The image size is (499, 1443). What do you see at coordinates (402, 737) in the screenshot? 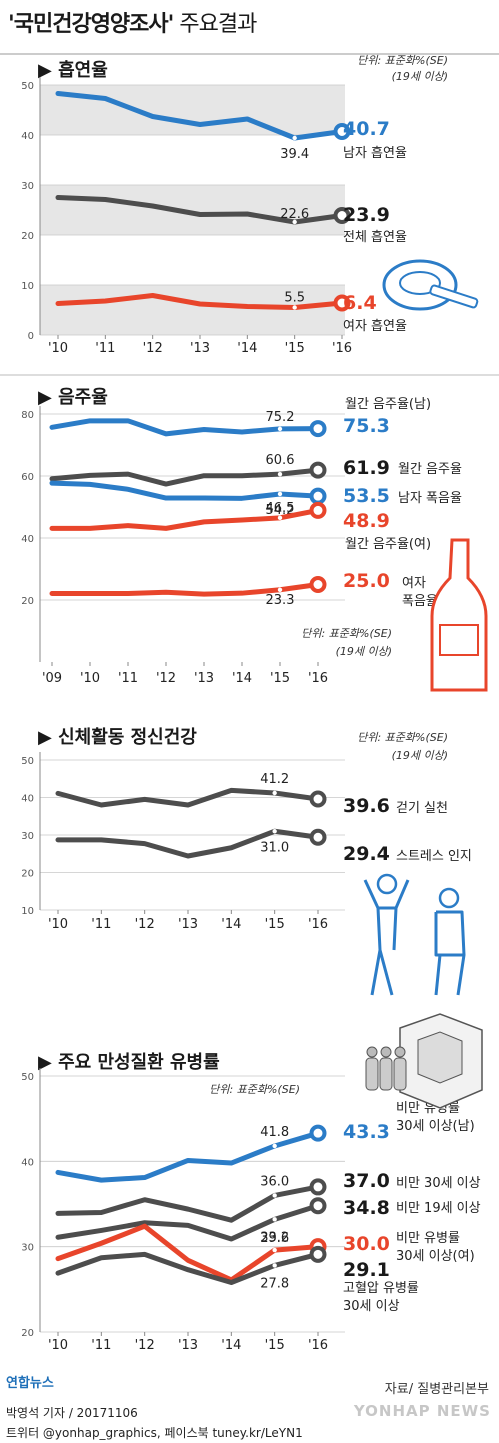
I see `panel-unit-2: 단위: 표준화%(SE)` at bounding box center [402, 737].